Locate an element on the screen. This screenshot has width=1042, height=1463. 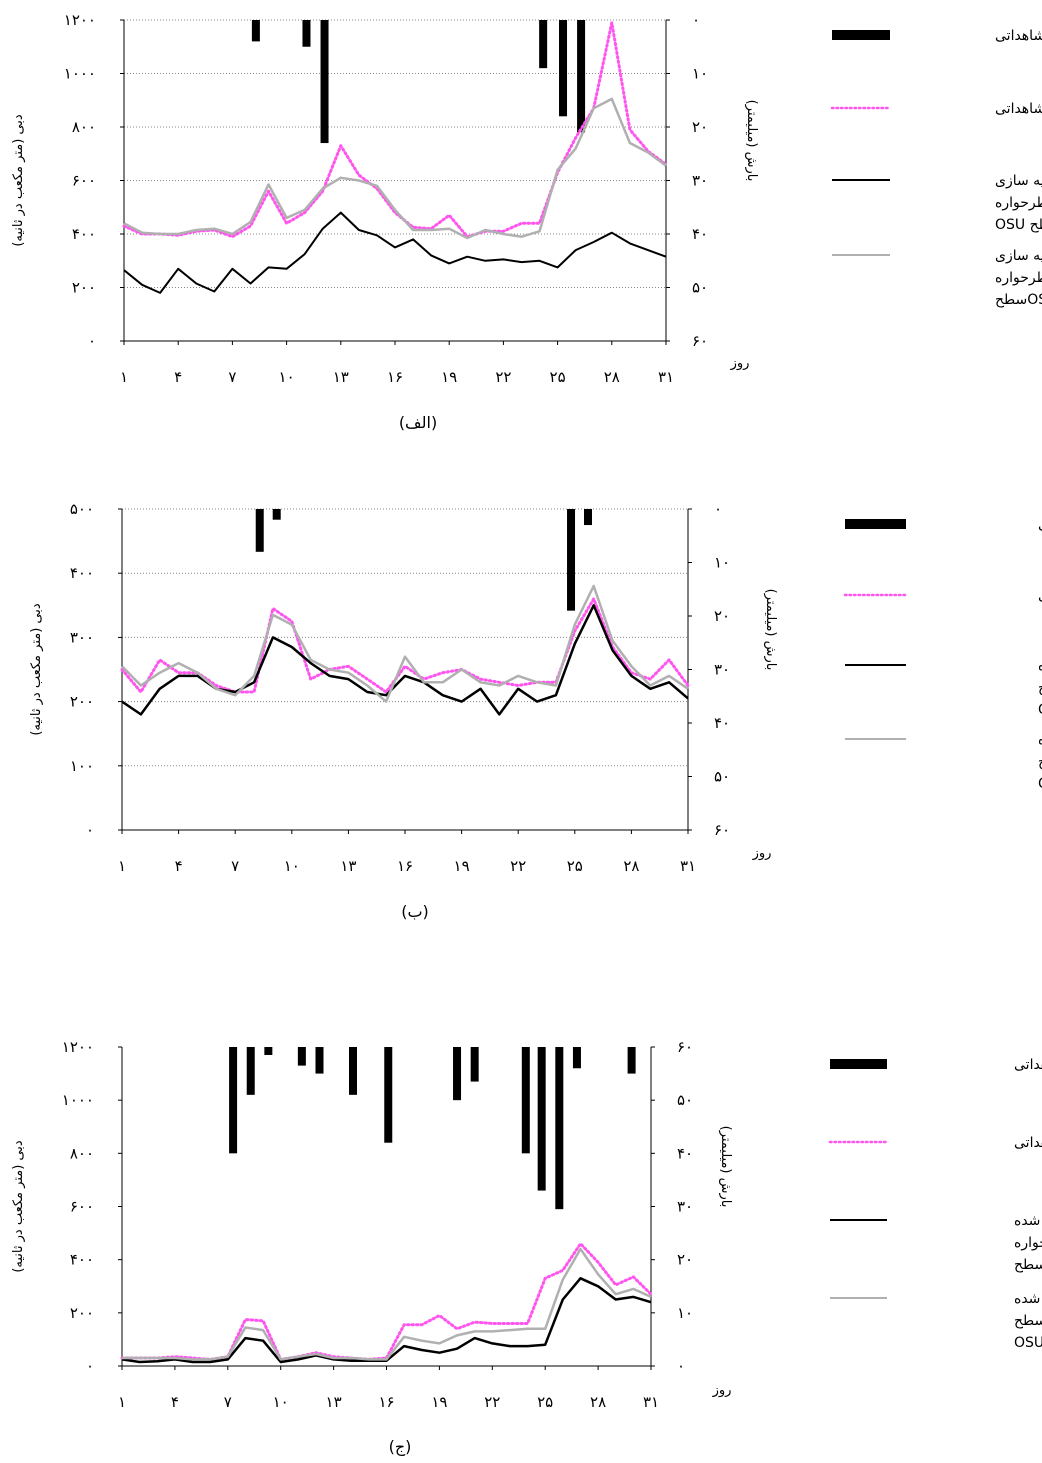
legend-label: OSUسطح is located at coordinates (1028, 1265).